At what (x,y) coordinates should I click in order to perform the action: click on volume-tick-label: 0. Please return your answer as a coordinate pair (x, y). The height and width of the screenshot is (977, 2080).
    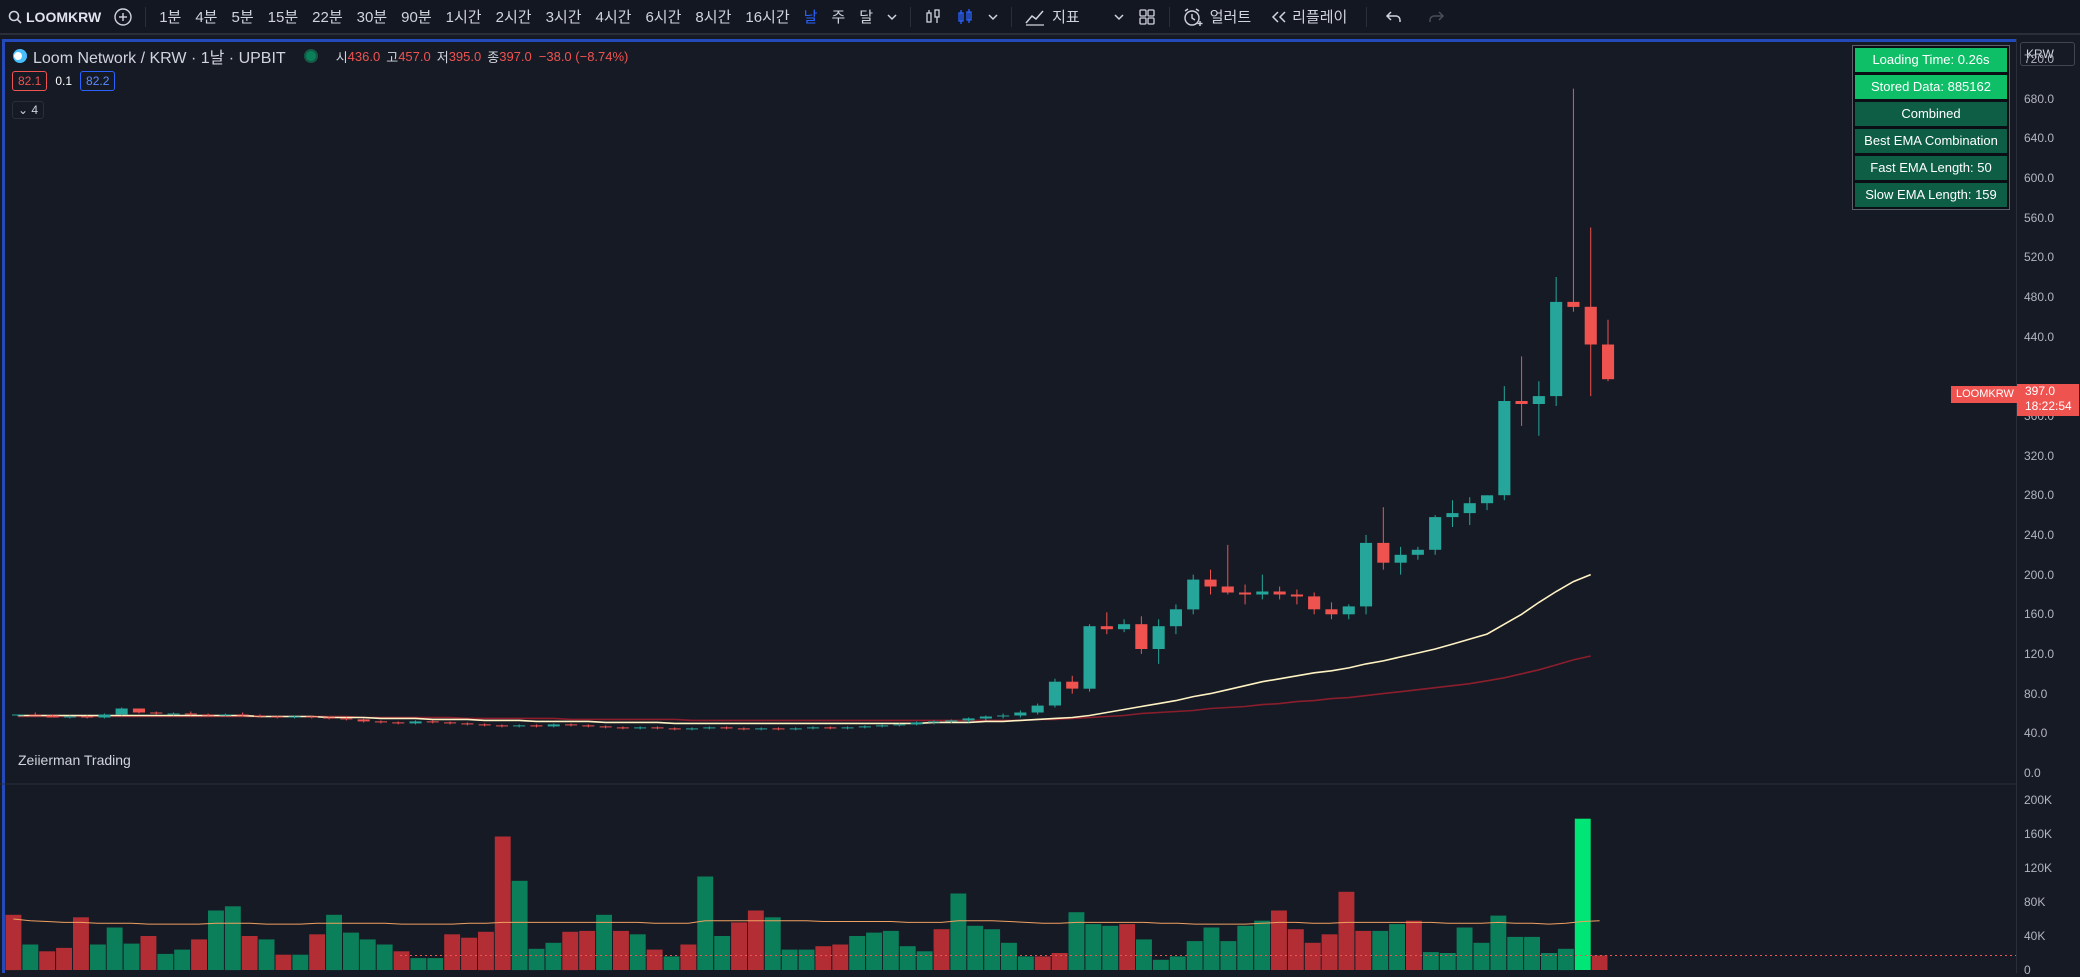
    Looking at the image, I should click on (2027, 970).